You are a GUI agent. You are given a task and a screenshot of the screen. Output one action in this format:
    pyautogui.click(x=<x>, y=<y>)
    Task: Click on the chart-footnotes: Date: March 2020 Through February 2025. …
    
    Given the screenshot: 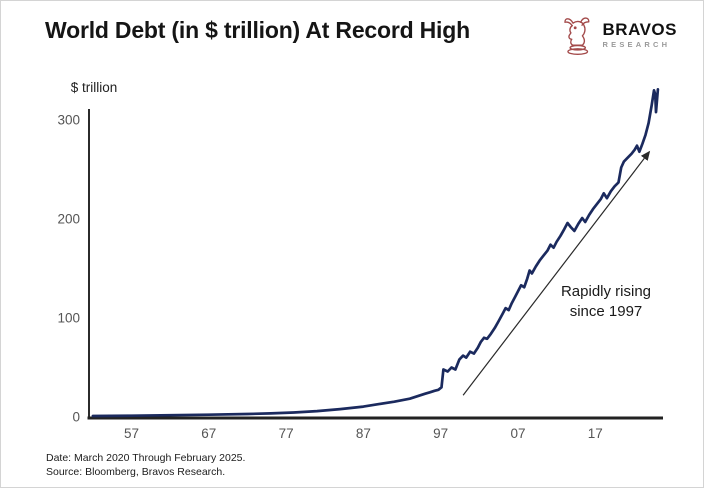 What is the action you would take?
    pyautogui.click(x=145, y=465)
    